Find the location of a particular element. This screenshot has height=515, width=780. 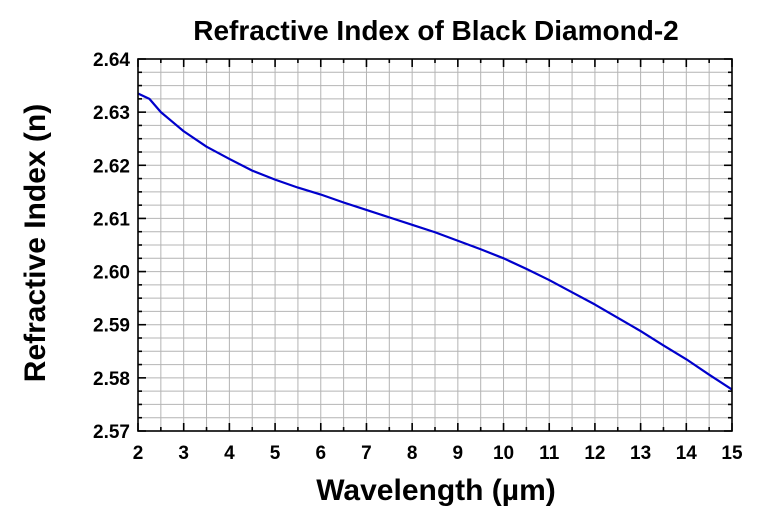

x-axis-label: Wavelength (µm) is located at coordinates (436, 490).